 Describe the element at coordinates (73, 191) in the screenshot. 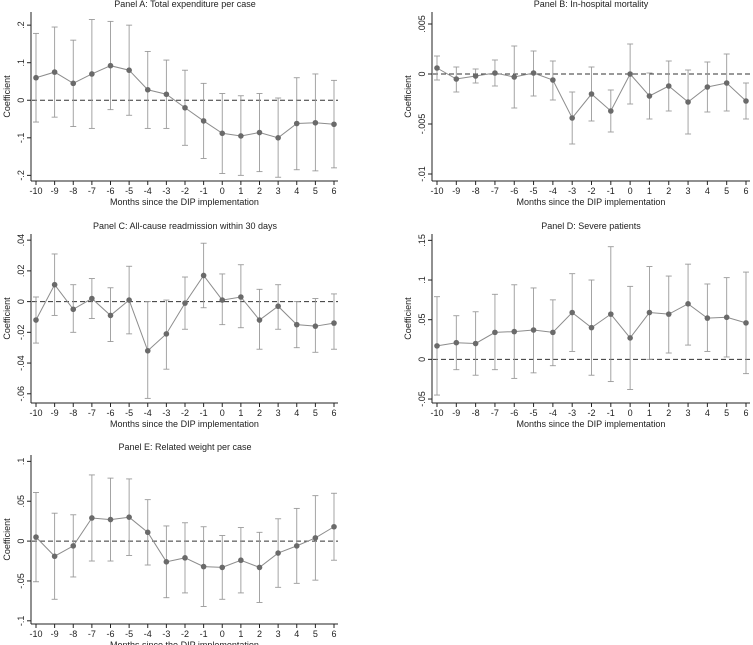

I see `x-tick-label: -8` at that location.